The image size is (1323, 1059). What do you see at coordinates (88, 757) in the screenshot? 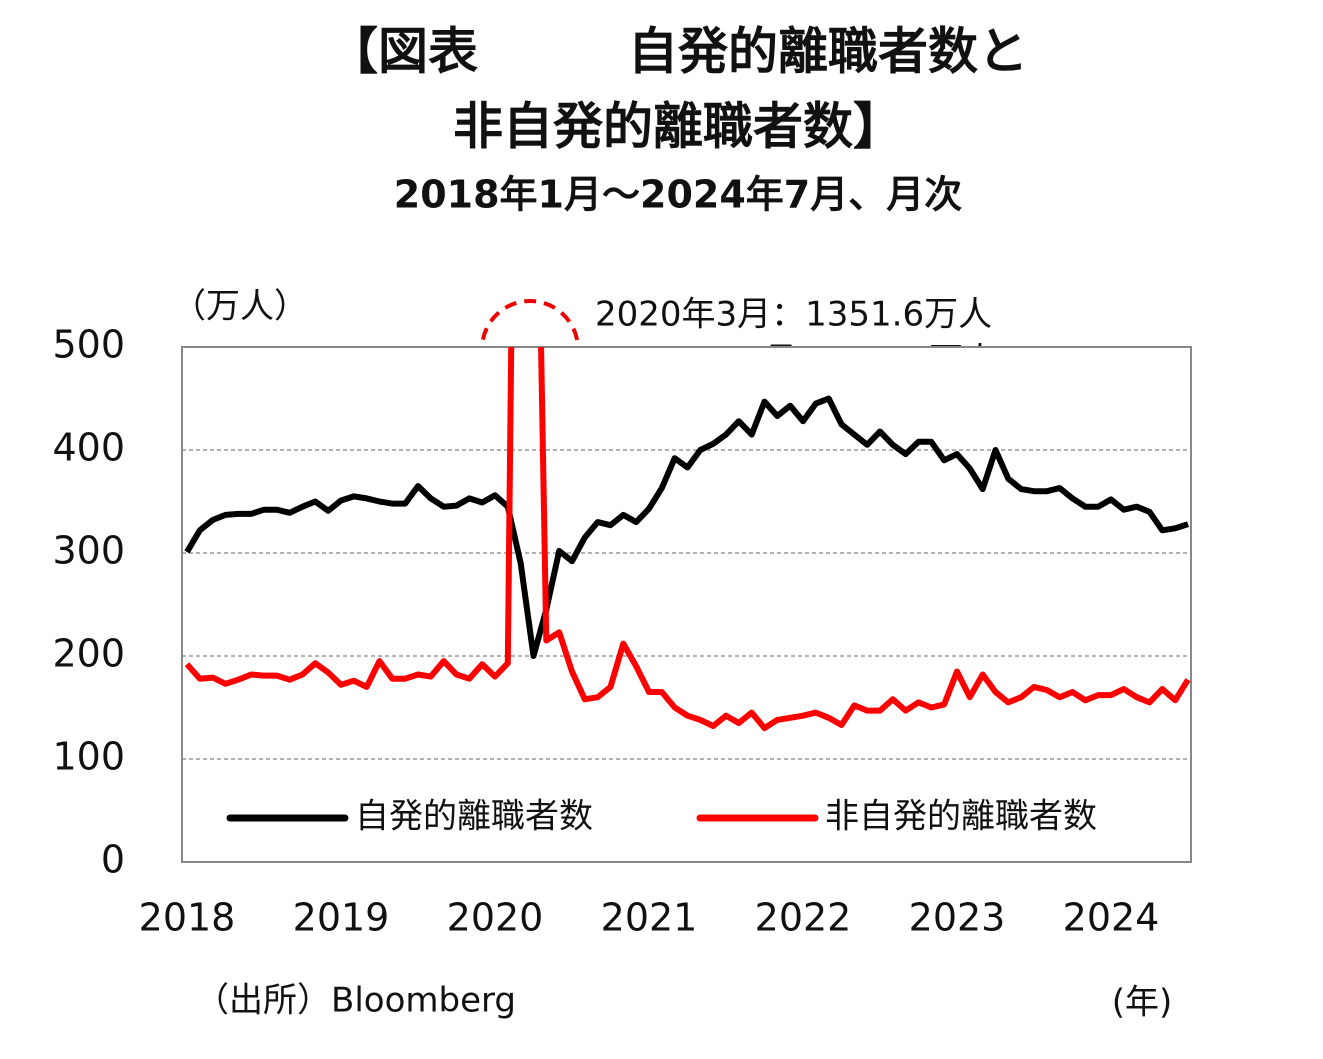
I see `y-tick-label: 100` at bounding box center [88, 757].